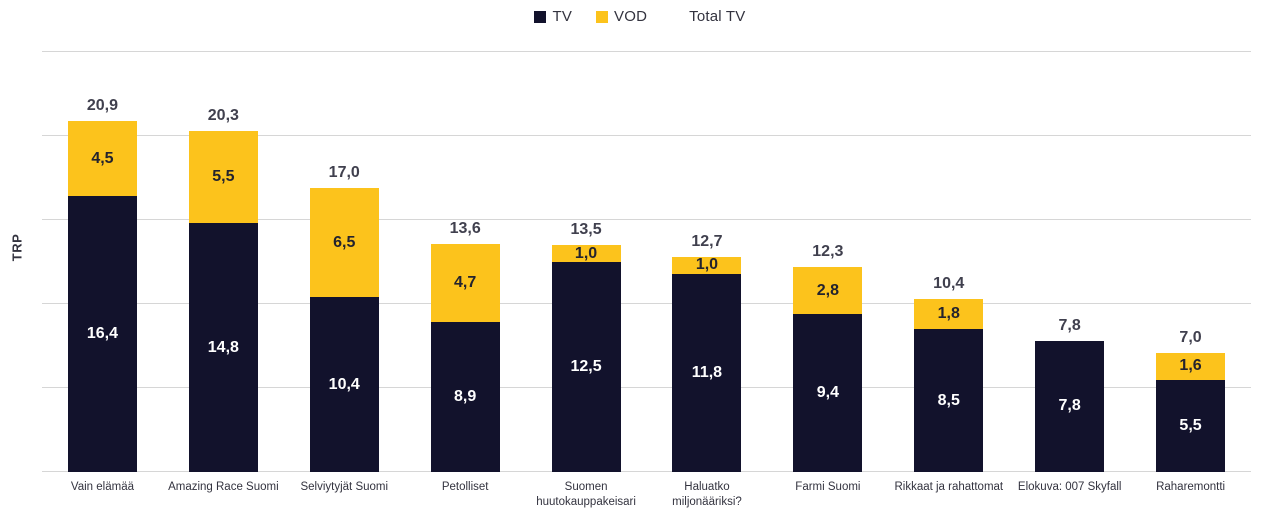 The width and height of the screenshot is (1280, 524). I want to click on legend-item-vod: VOD, so click(621, 16).